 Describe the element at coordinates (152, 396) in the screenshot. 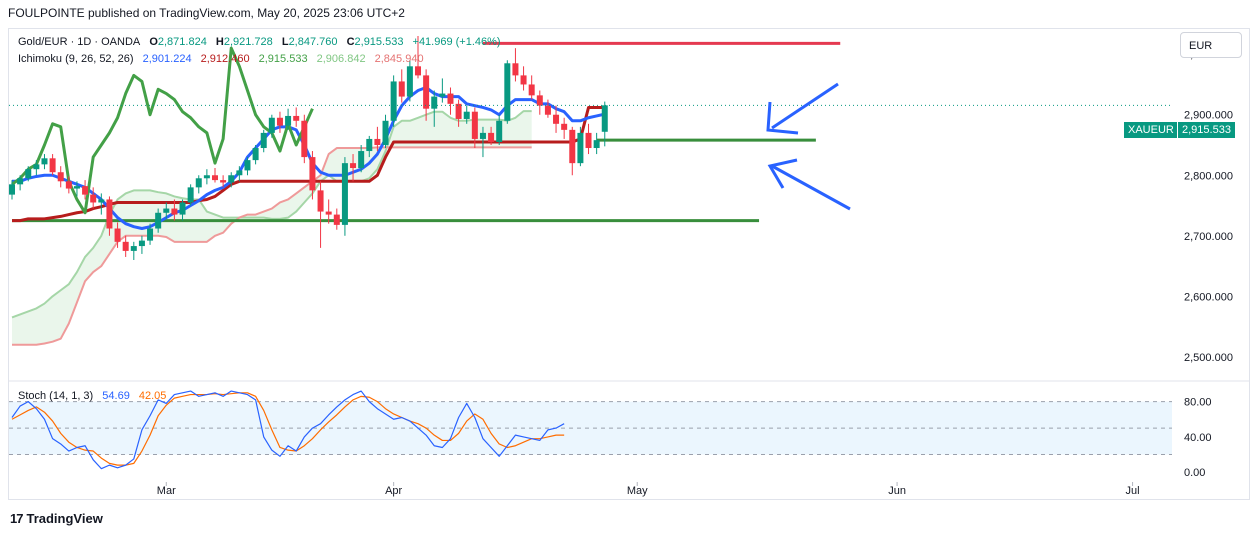

I see `stoch-d-value: 42.05` at that location.